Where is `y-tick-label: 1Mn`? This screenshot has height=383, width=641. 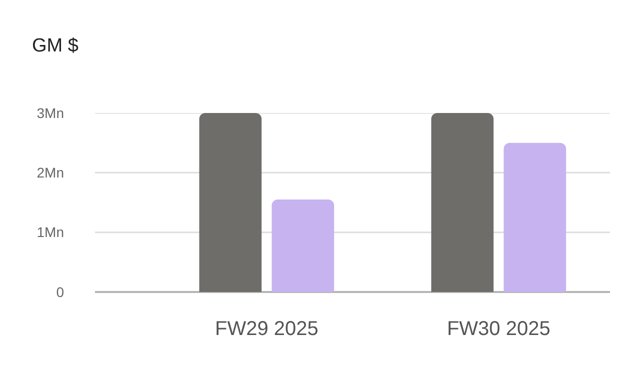 y-tick-label: 1Mn is located at coordinates (50, 232).